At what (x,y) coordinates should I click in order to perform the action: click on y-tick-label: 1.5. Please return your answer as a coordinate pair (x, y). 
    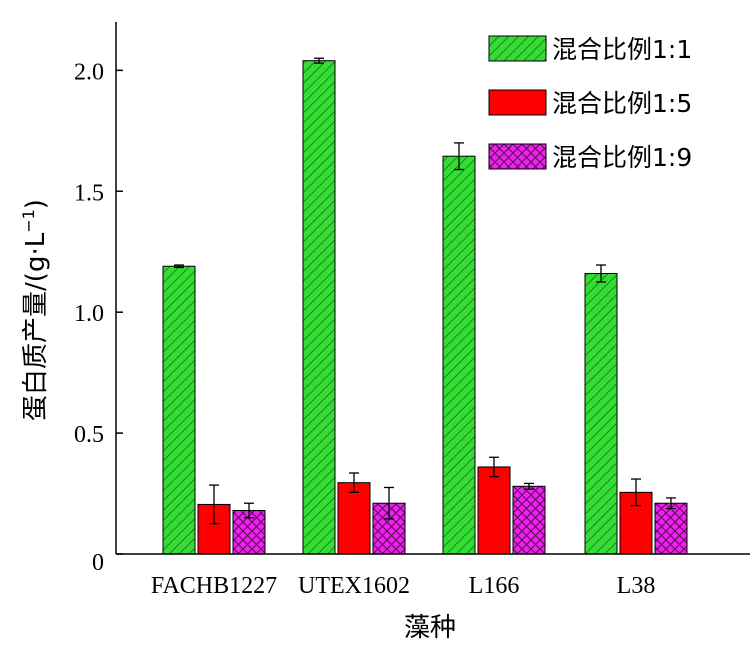
    Looking at the image, I should click on (89, 193).